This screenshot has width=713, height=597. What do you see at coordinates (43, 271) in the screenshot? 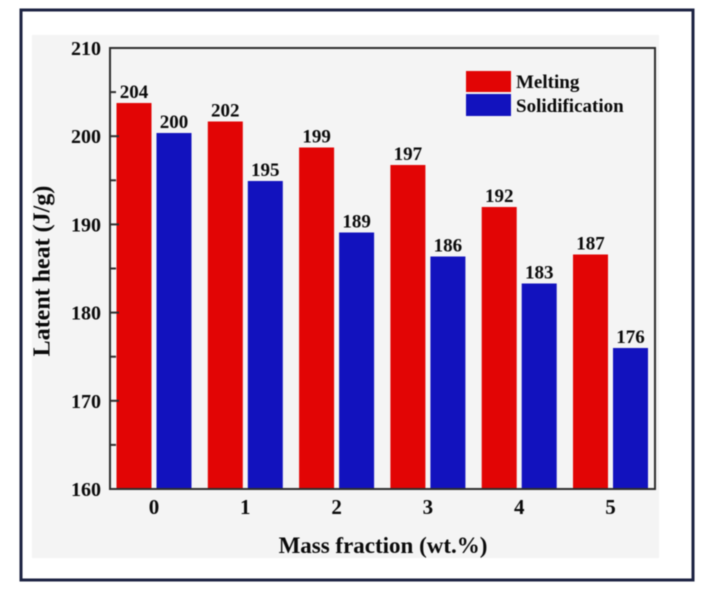
I see `svg-text: Latent heat (J/g)` at bounding box center [43, 271].